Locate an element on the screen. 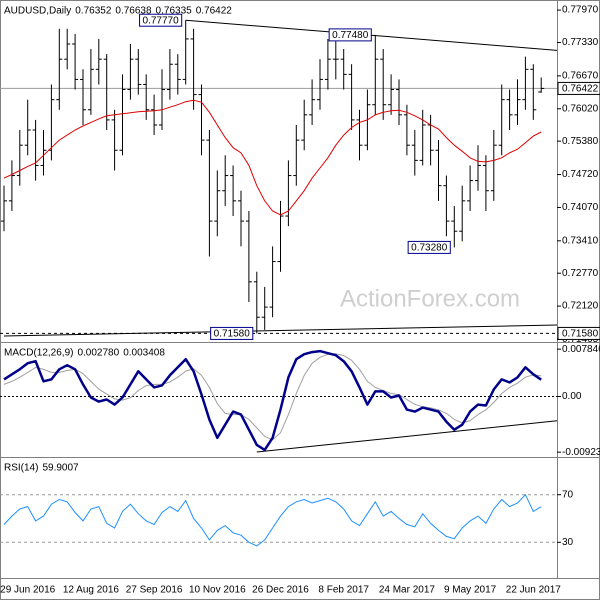 This screenshot has width=600, height=600. x-tick-label: 10 Nov 2016 is located at coordinates (217, 590).